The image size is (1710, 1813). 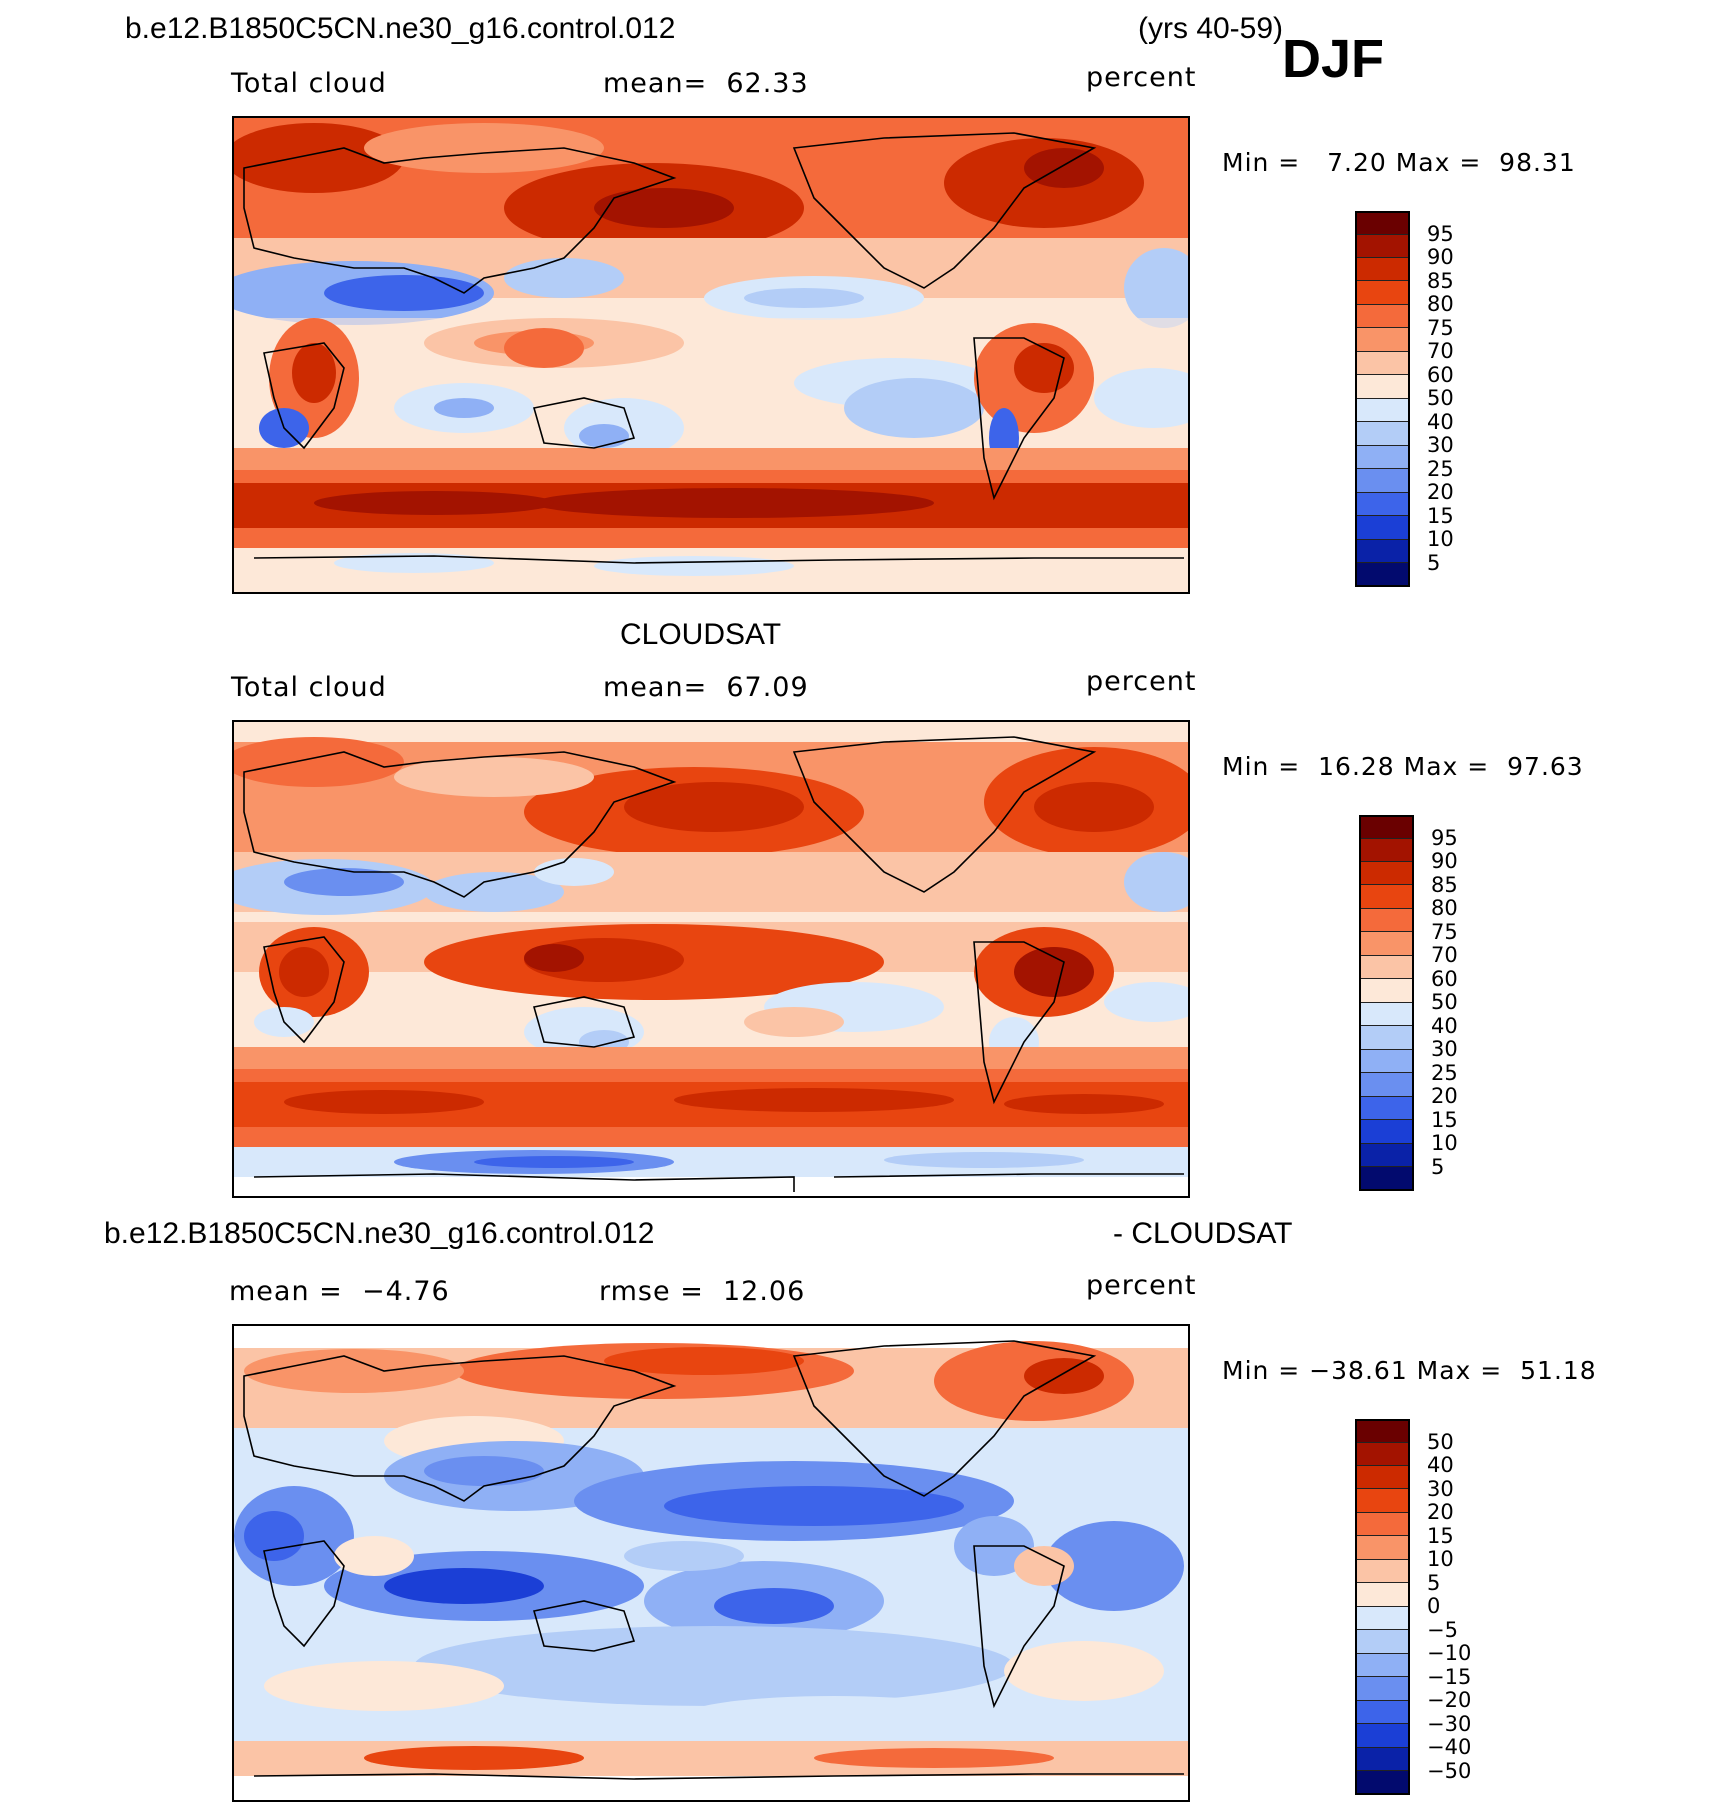 What do you see at coordinates (1449, 1700) in the screenshot?
I see `colorbar-tick-label: −20` at bounding box center [1449, 1700].